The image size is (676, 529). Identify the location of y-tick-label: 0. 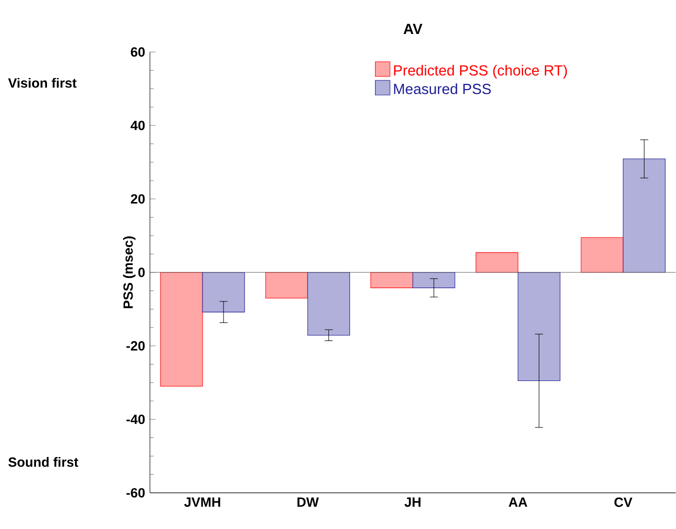
(141, 273).